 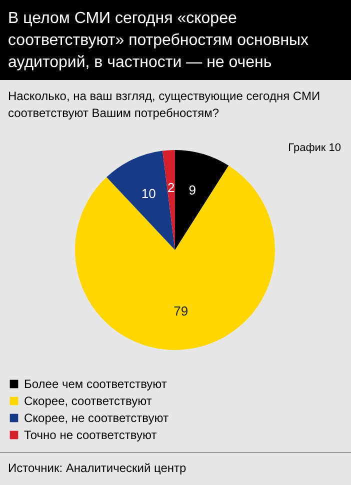 What do you see at coordinates (148, 193) in the screenshot?
I see `data-label: 10` at bounding box center [148, 193].